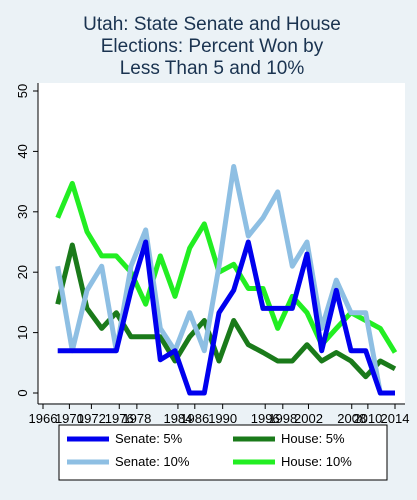 Image resolution: width=417 pixels, height=500 pixels. I want to click on y-tick-label: 50, so click(22, 91).